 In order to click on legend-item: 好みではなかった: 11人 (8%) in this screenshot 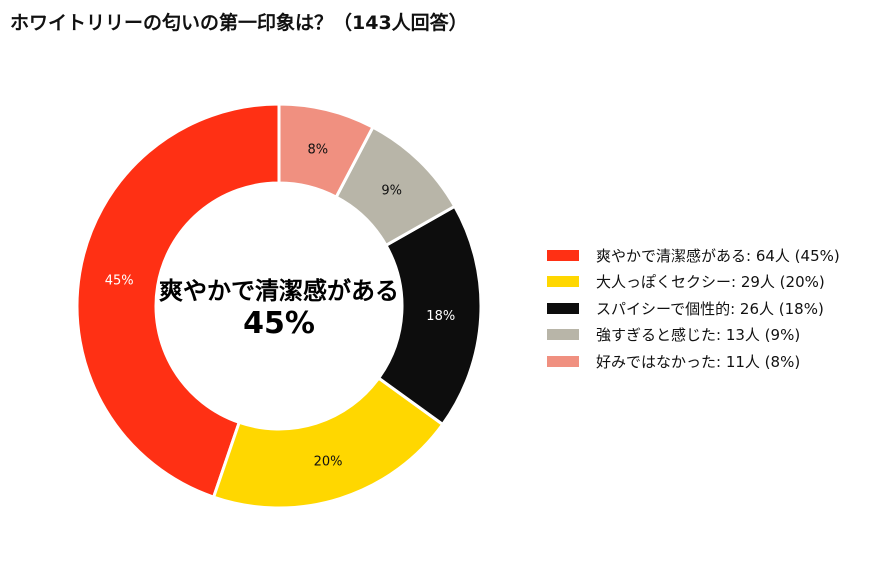, I will do `click(693, 361)`.